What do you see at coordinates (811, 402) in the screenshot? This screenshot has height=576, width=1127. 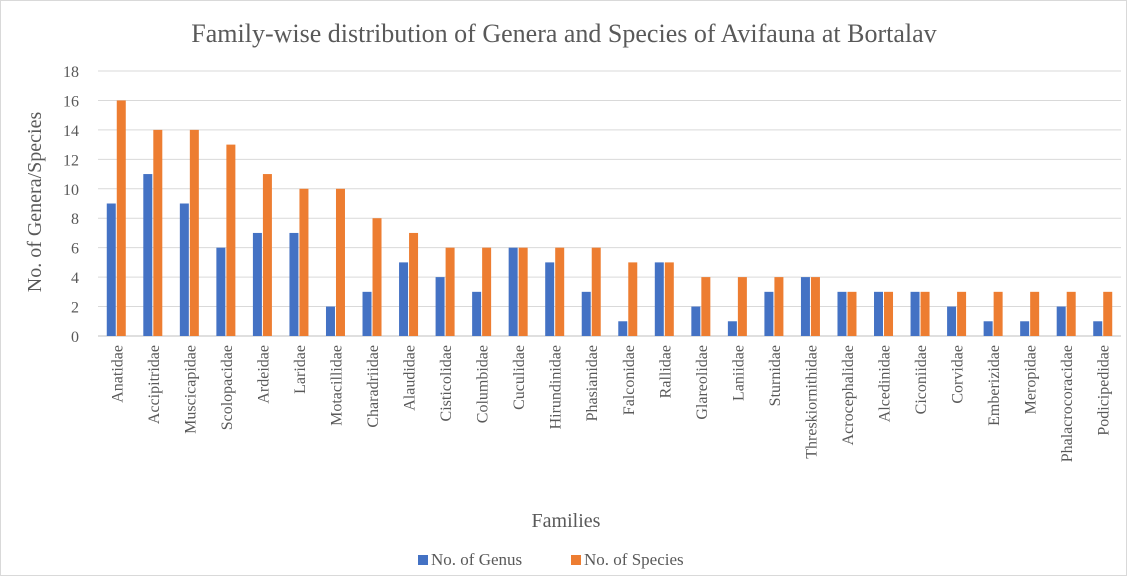 I see `x-tick-label: Threskiornithidae` at bounding box center [811, 402].